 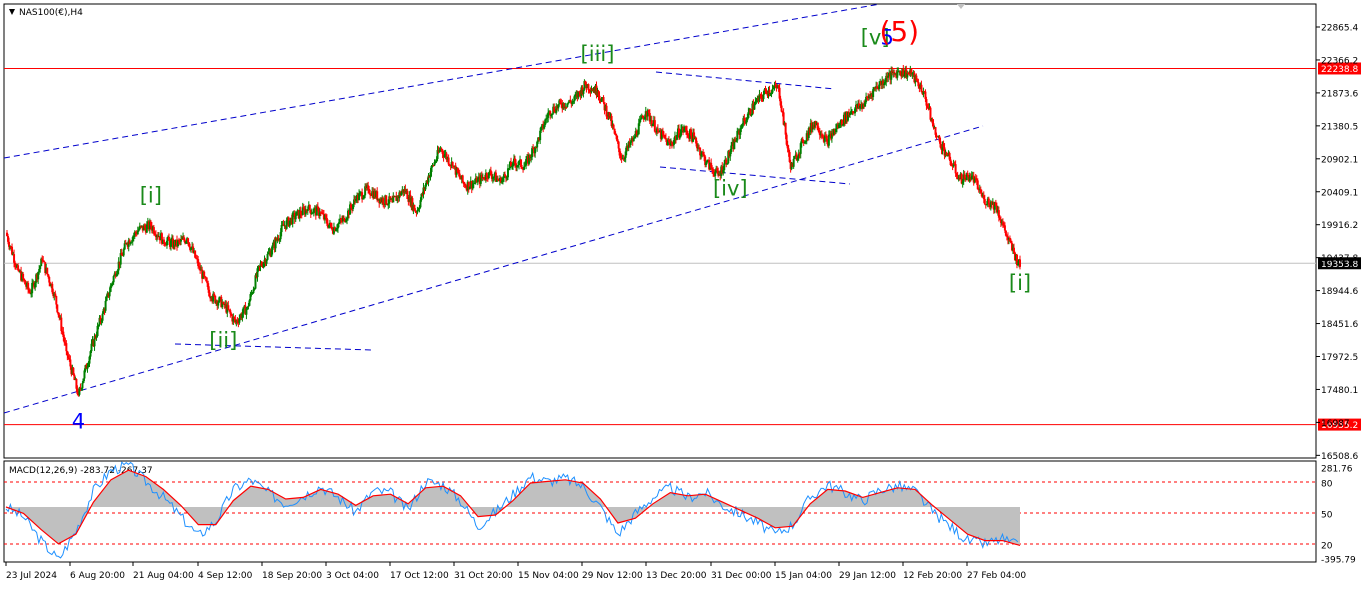 I want to click on price-tick-label: 18451.6, so click(x=1339, y=325).